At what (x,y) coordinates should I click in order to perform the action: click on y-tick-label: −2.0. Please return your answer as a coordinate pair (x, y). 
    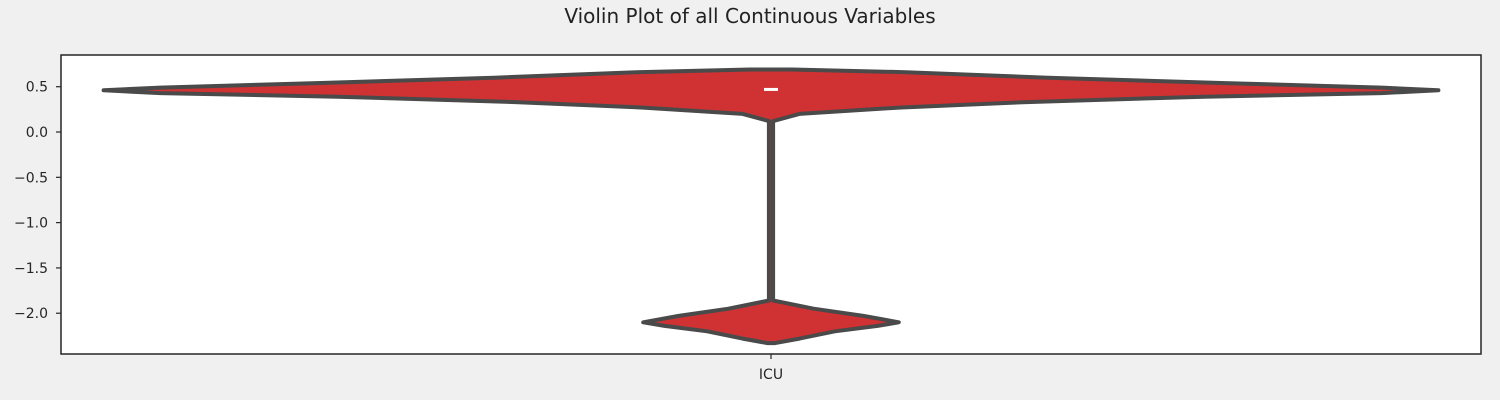
    Looking at the image, I should click on (31, 314).